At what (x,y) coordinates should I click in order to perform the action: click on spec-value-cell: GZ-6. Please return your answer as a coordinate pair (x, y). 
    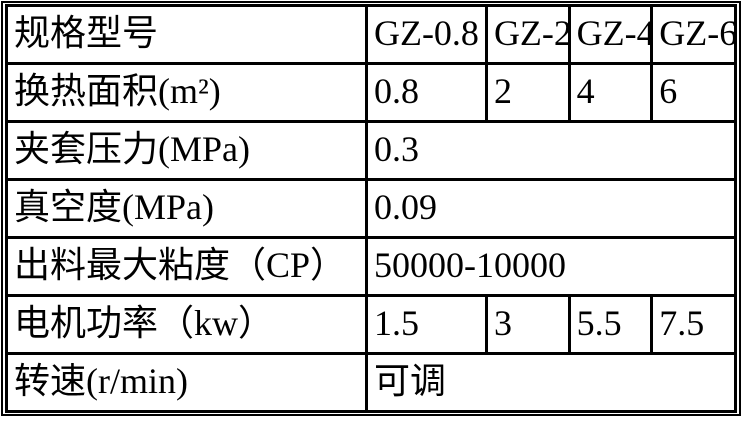
    Looking at the image, I should click on (693, 34).